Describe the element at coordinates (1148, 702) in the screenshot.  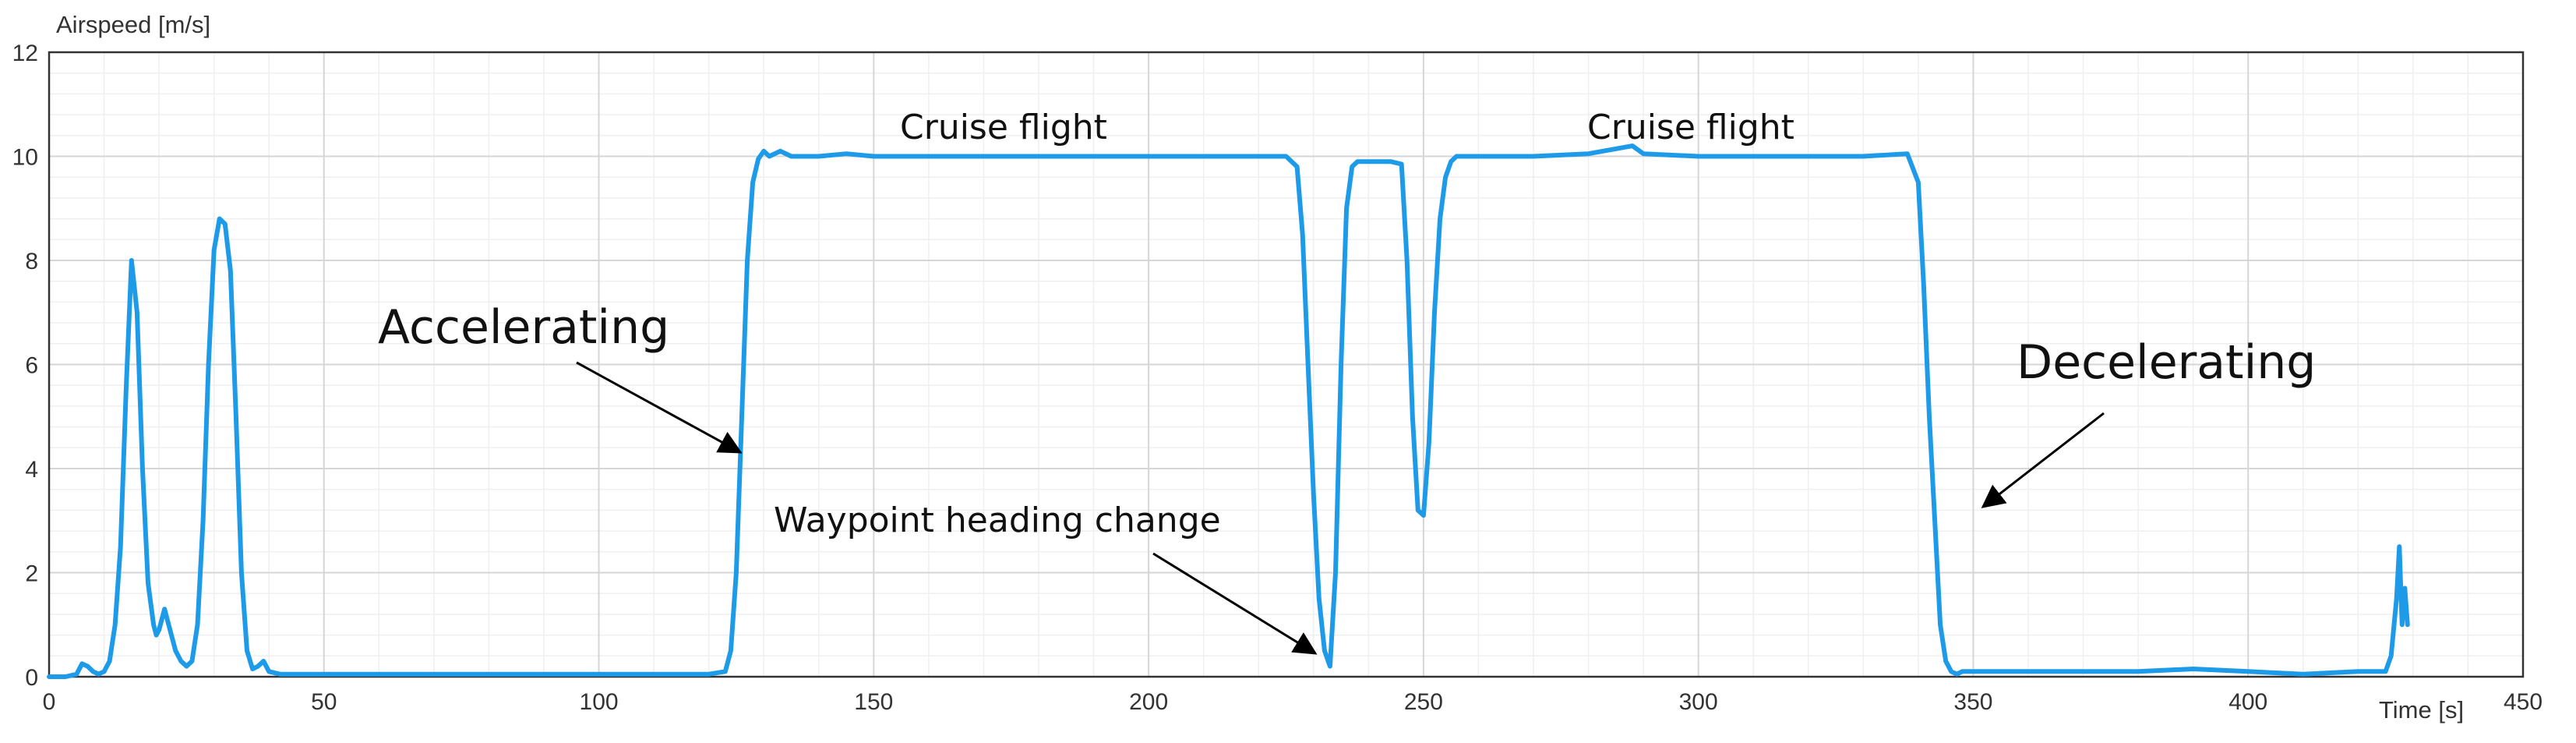
I see `x-tick-label: 200` at that location.